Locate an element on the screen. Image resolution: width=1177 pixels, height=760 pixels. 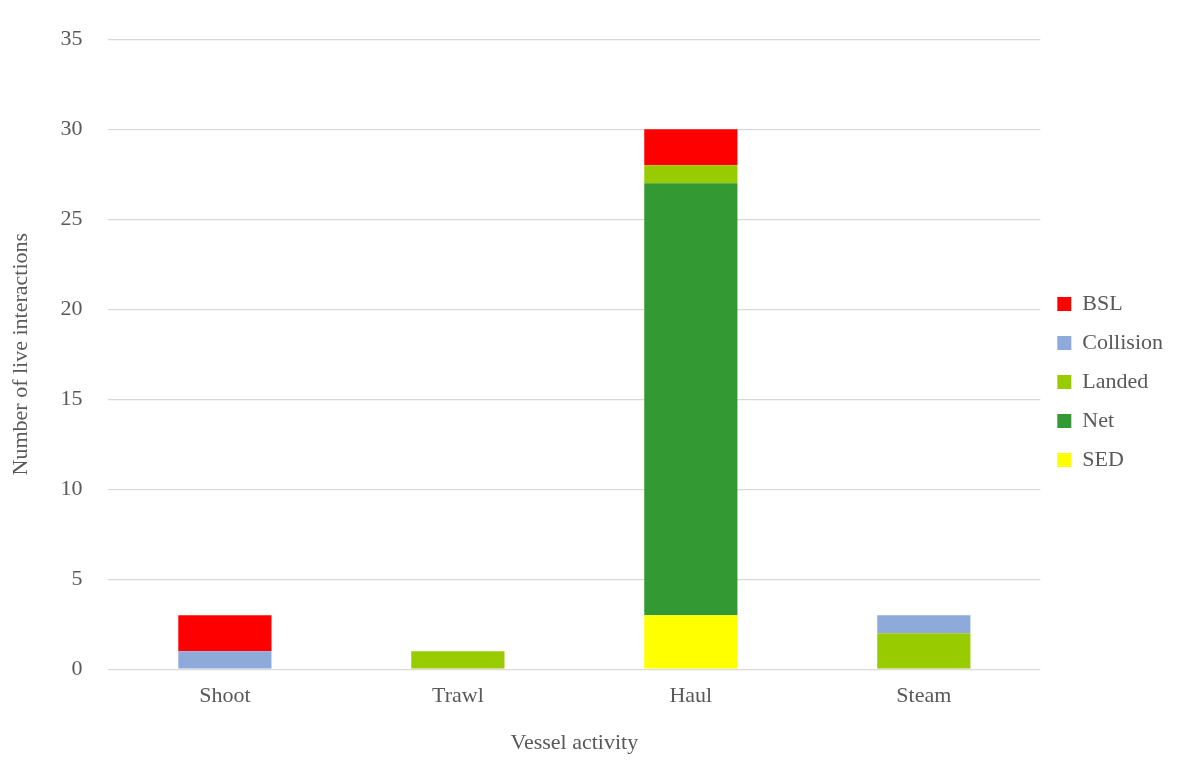
x-tick-label: Haul is located at coordinates (691, 695).